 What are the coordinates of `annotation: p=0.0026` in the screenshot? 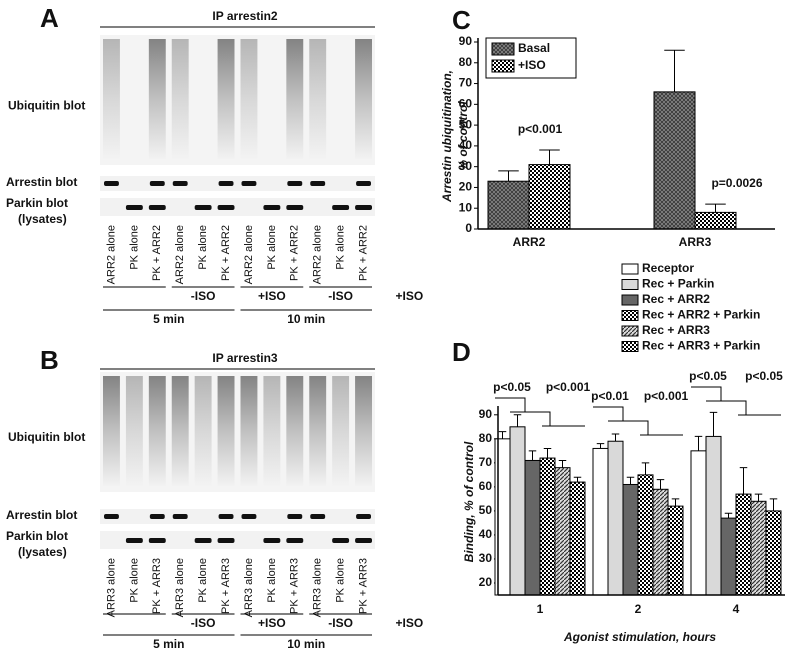 It's located at (736, 183).